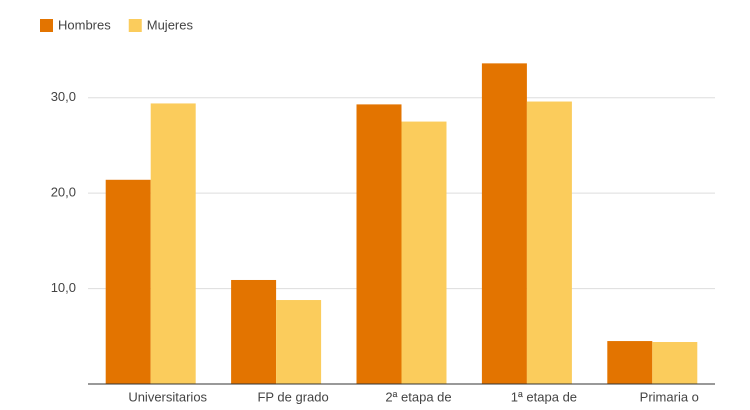 Image resolution: width=750 pixels, height=410 pixels. I want to click on y-tick-label: 10,0, so click(63, 287).